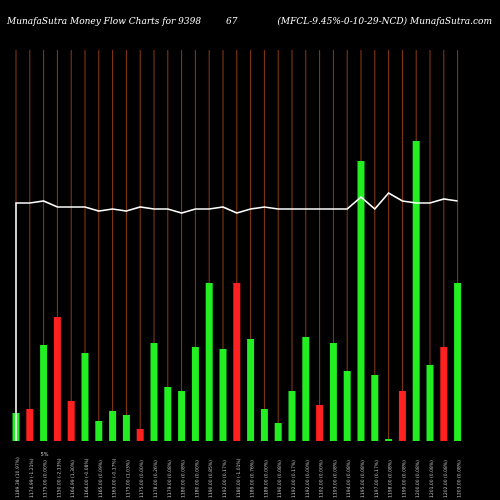 The width and height of the screenshot is (500, 500). What do you see at coordinates (384, 22) in the screenshot?
I see `chart-symbol-label: (MFCL-9.45%-0-10-29-NCD) MunafaSutra.com` at bounding box center [384, 22].